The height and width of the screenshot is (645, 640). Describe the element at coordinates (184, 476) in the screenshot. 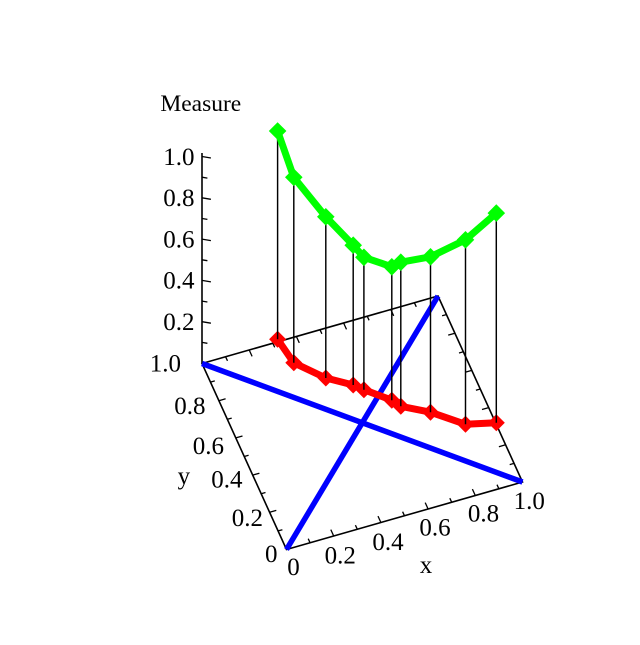

I see `svg-text: y` at that location.